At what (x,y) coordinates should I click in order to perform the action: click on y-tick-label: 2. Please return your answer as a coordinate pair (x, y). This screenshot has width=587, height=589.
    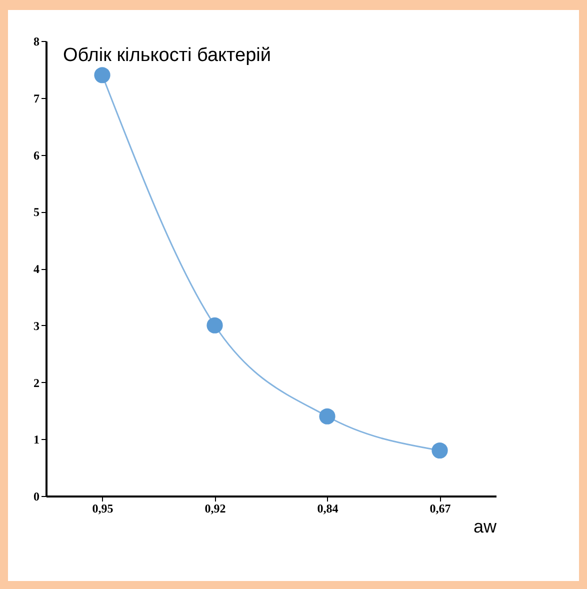
    Looking at the image, I should click on (37, 383).